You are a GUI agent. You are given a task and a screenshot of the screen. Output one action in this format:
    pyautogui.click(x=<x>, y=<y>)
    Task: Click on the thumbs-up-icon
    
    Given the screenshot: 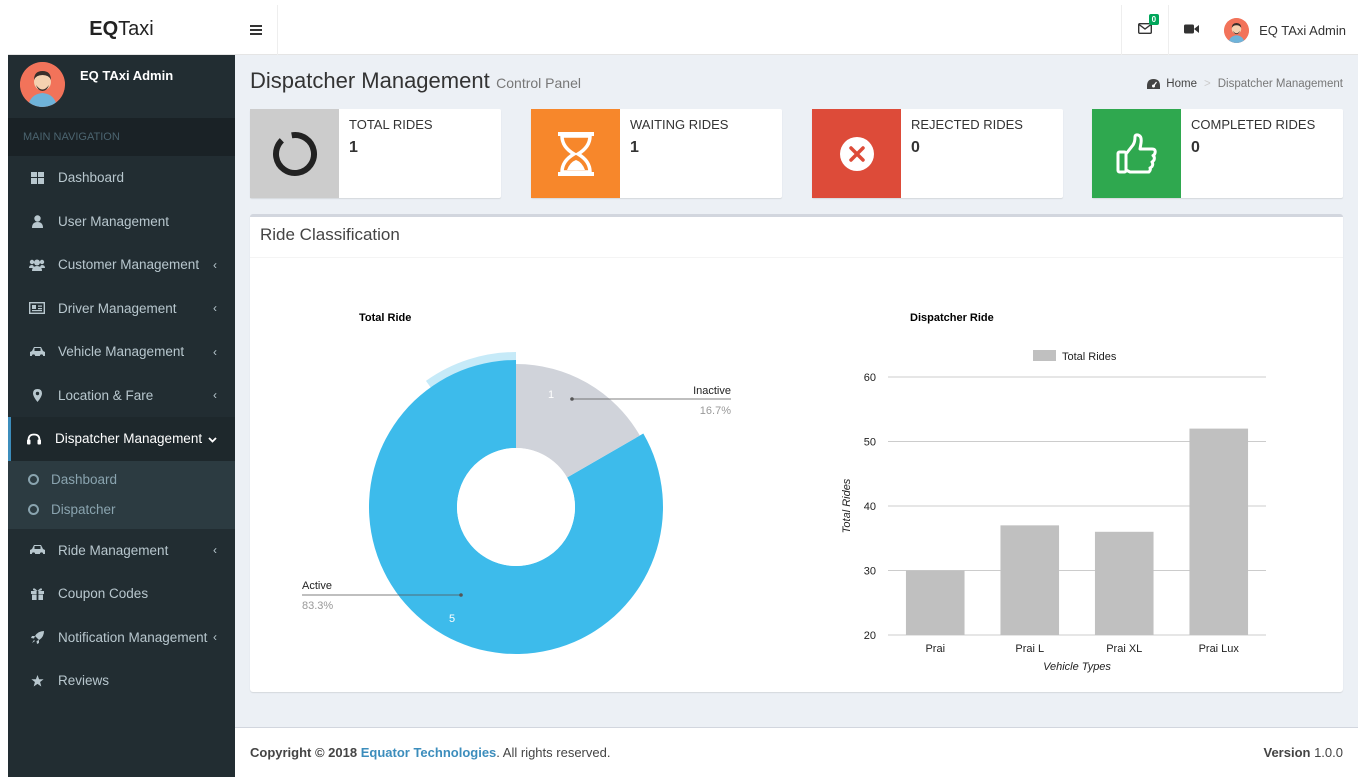 What is the action you would take?
    pyautogui.click(x=1136, y=152)
    